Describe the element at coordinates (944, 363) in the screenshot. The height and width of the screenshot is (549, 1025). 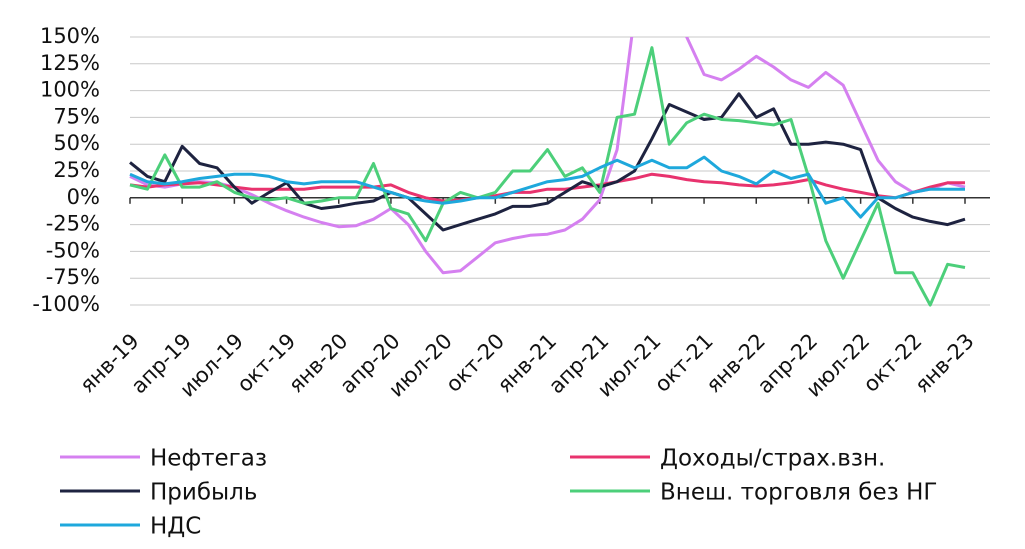
I see `x-tick-label: янв-23` at that location.